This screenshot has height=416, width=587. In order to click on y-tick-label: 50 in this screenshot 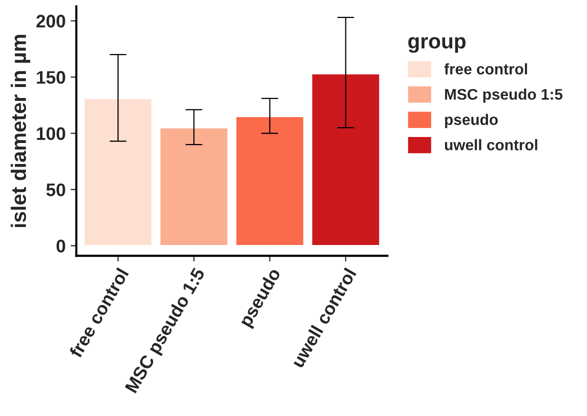, I will do `click(56, 189)`.